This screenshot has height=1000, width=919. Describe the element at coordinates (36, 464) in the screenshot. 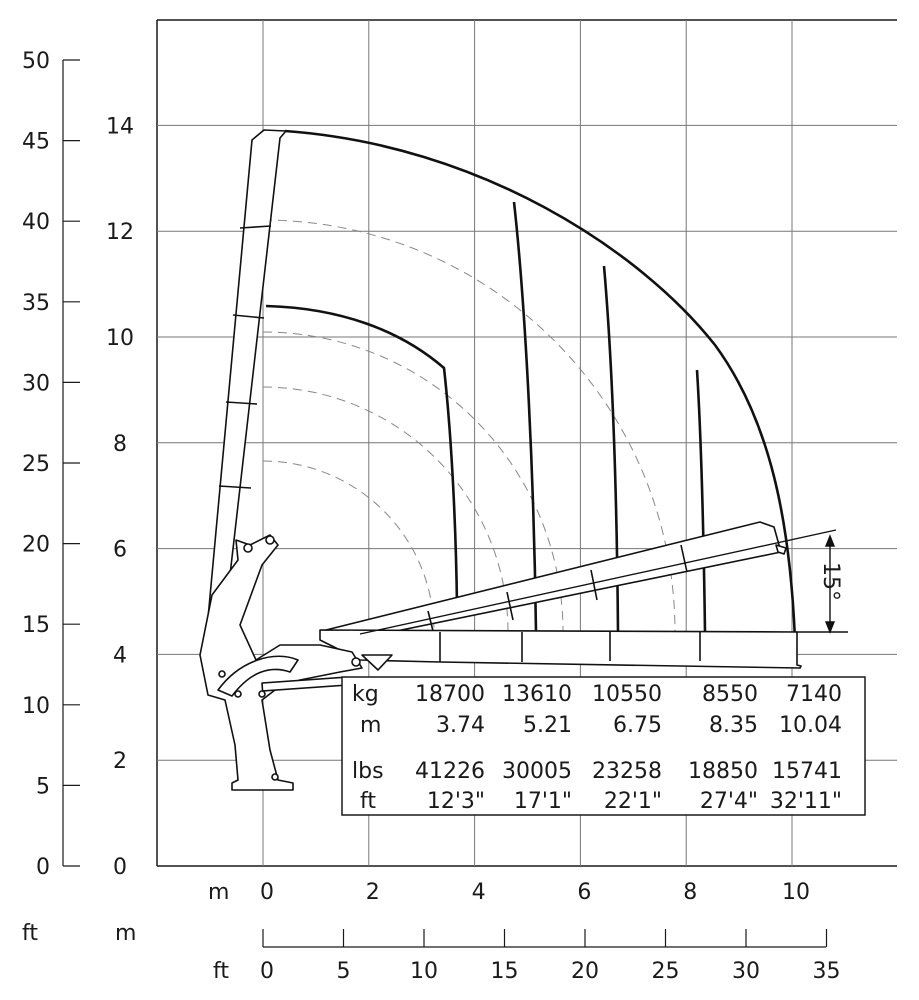

I see `left-ft-tick-label: 25` at that location.